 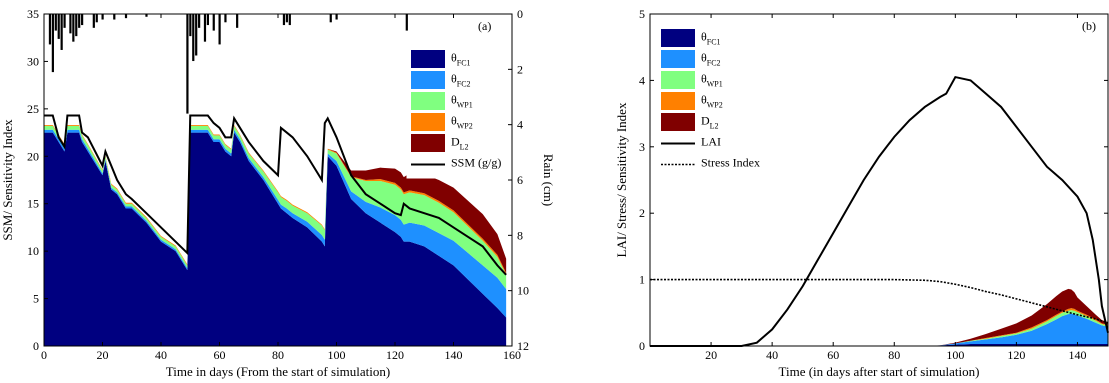 I want to click on panel-label: (b), so click(x=1089, y=26).